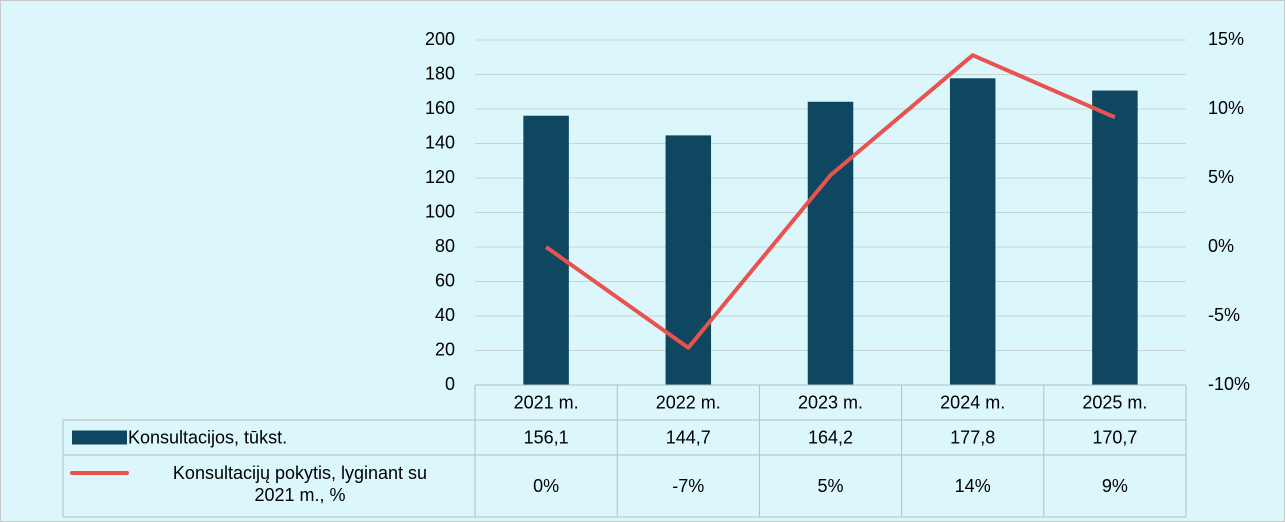 The width and height of the screenshot is (1285, 522). I want to click on y-tick-label: 20, so click(445, 349).